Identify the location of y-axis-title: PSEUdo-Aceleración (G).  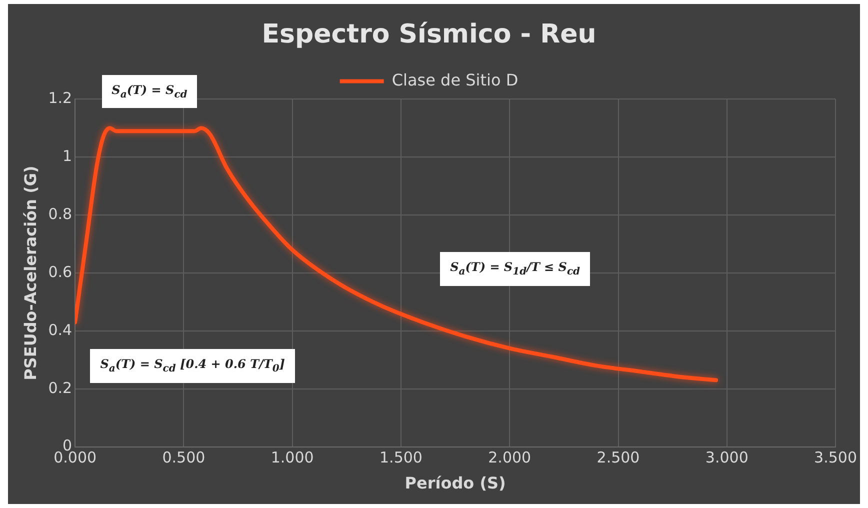
(30, 273).